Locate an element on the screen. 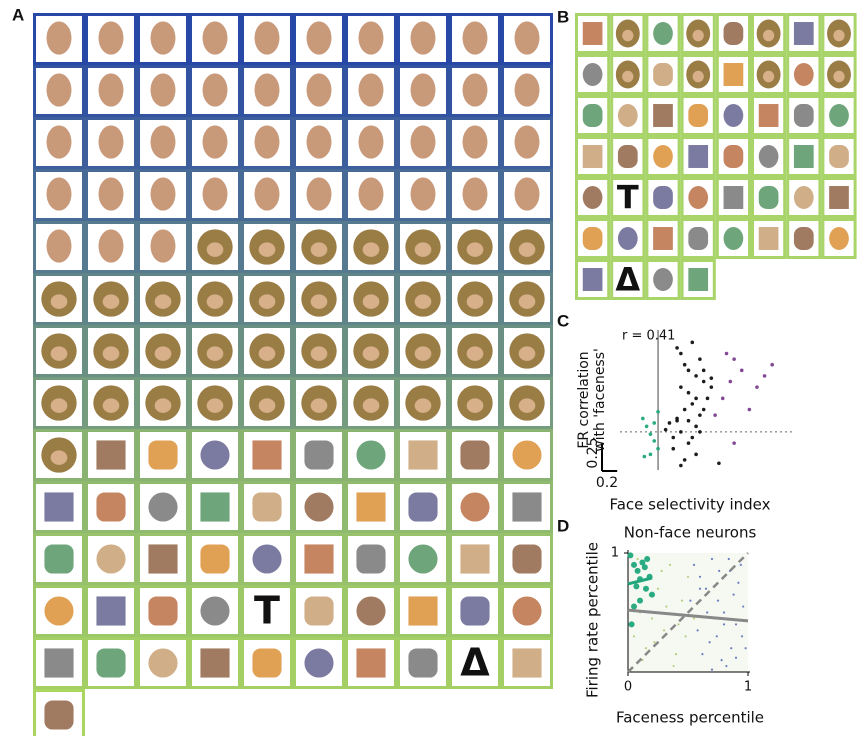  x-tick-label: 0 is located at coordinates (628, 687).